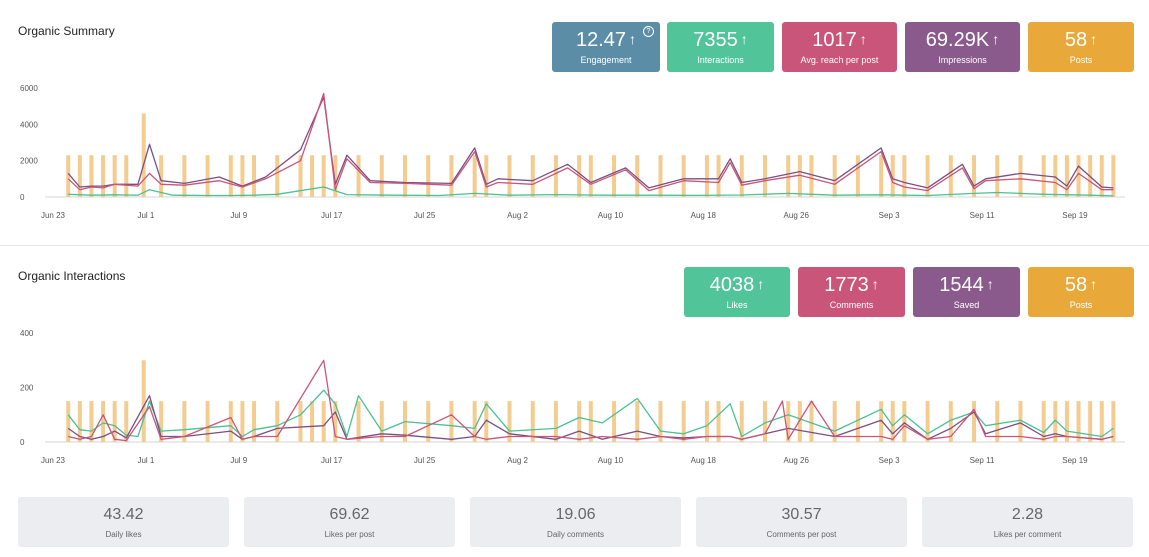 This screenshot has width=1149, height=557. I want to click on kpi-label: Interactions, so click(720, 60).